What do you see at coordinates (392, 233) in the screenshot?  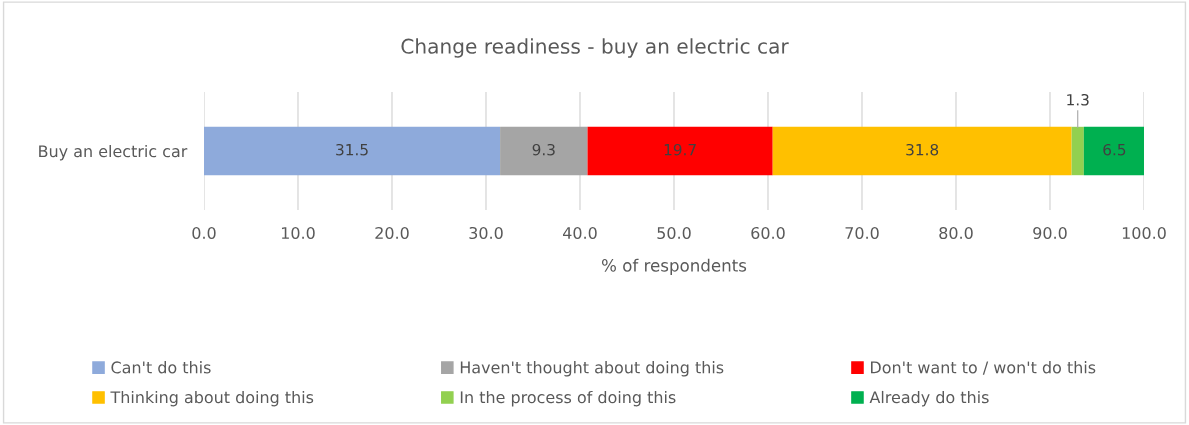 I see `x-tick-label: 20.0` at bounding box center [392, 233].